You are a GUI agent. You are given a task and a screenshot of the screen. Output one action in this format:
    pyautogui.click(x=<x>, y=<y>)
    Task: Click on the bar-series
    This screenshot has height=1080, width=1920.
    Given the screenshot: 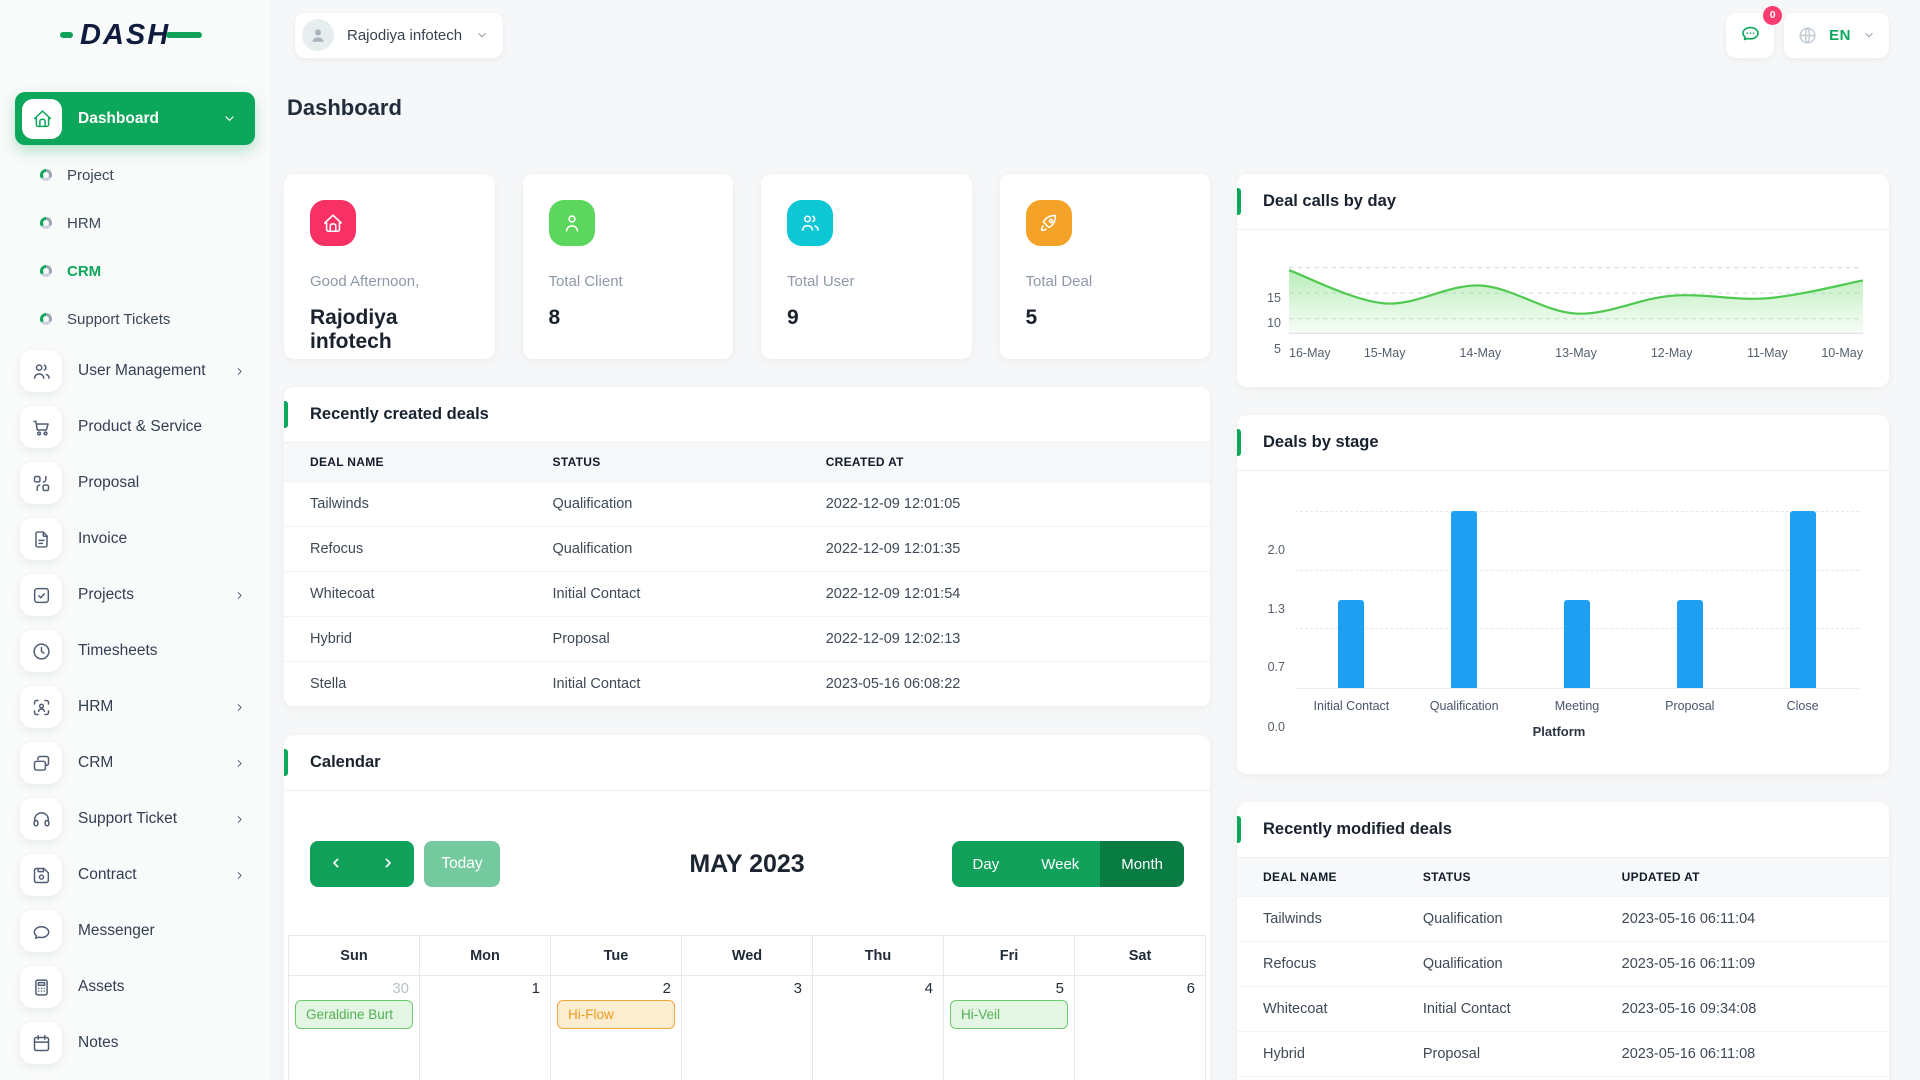 What is the action you would take?
    pyautogui.click(x=1577, y=598)
    